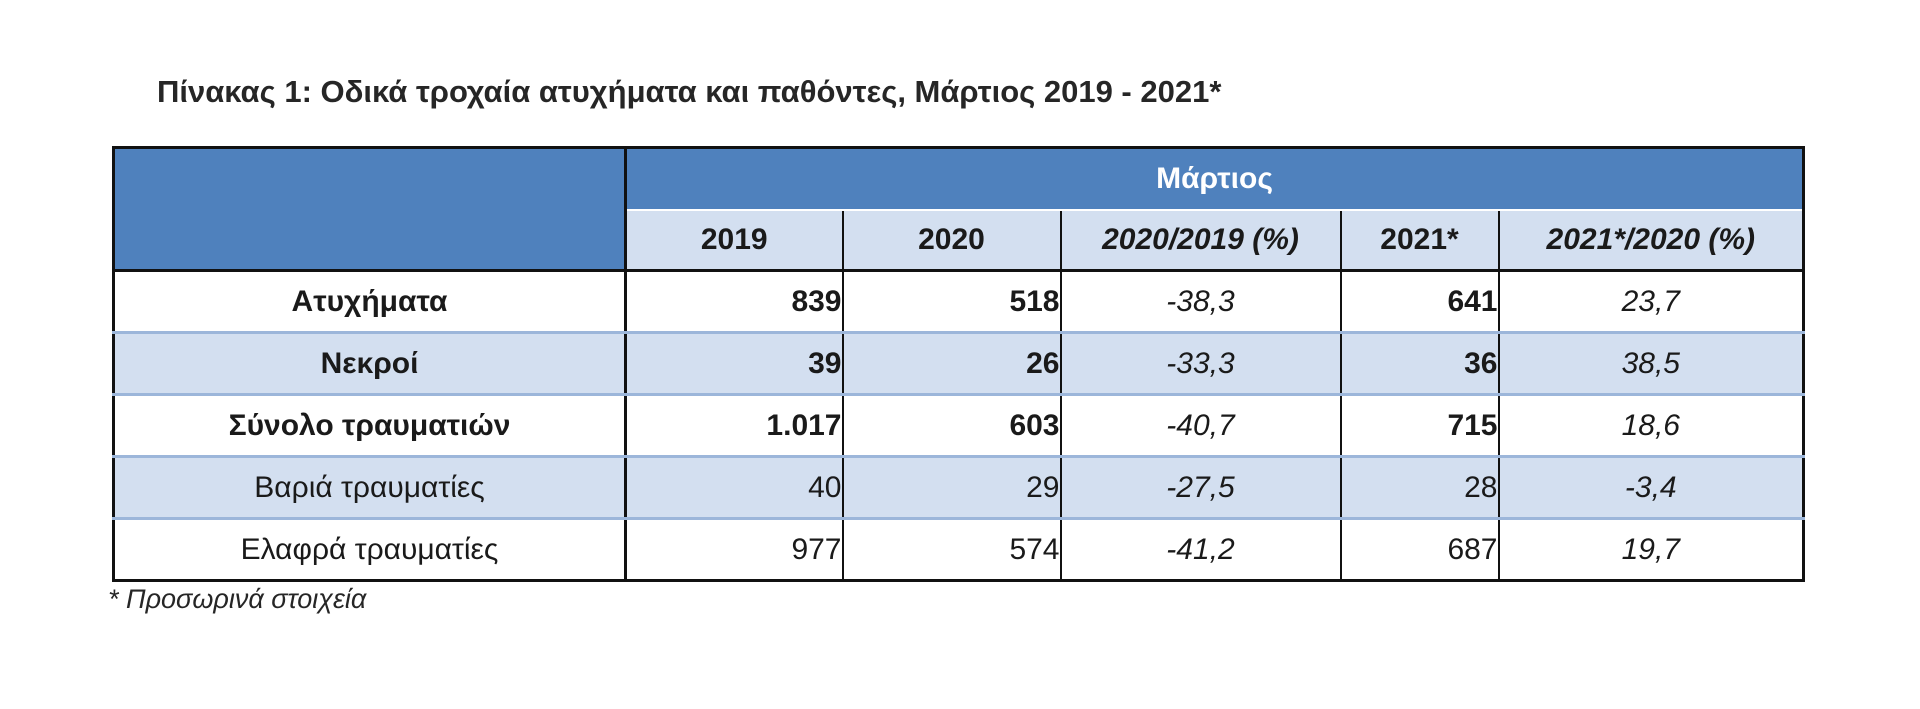 This screenshot has width=1920, height=709. I want to click on column-header-2020: 2020, so click(952, 241).